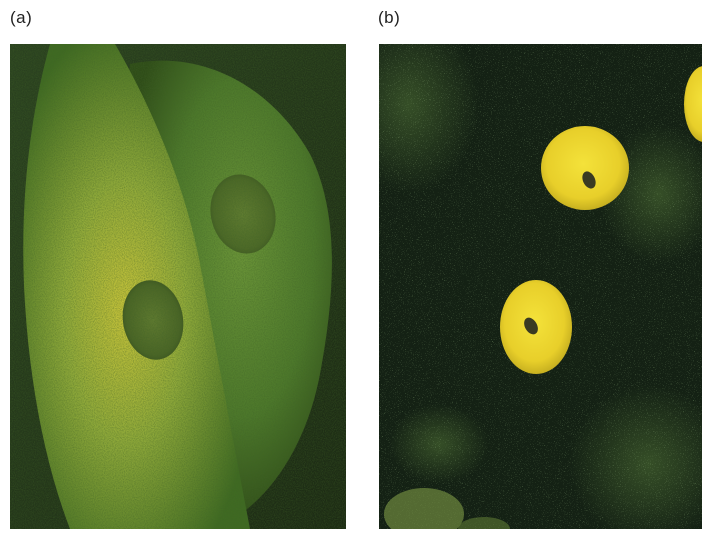 This screenshot has width=702, height=533. What do you see at coordinates (693, 104) in the screenshot?
I see `nucleus-edge` at bounding box center [693, 104].